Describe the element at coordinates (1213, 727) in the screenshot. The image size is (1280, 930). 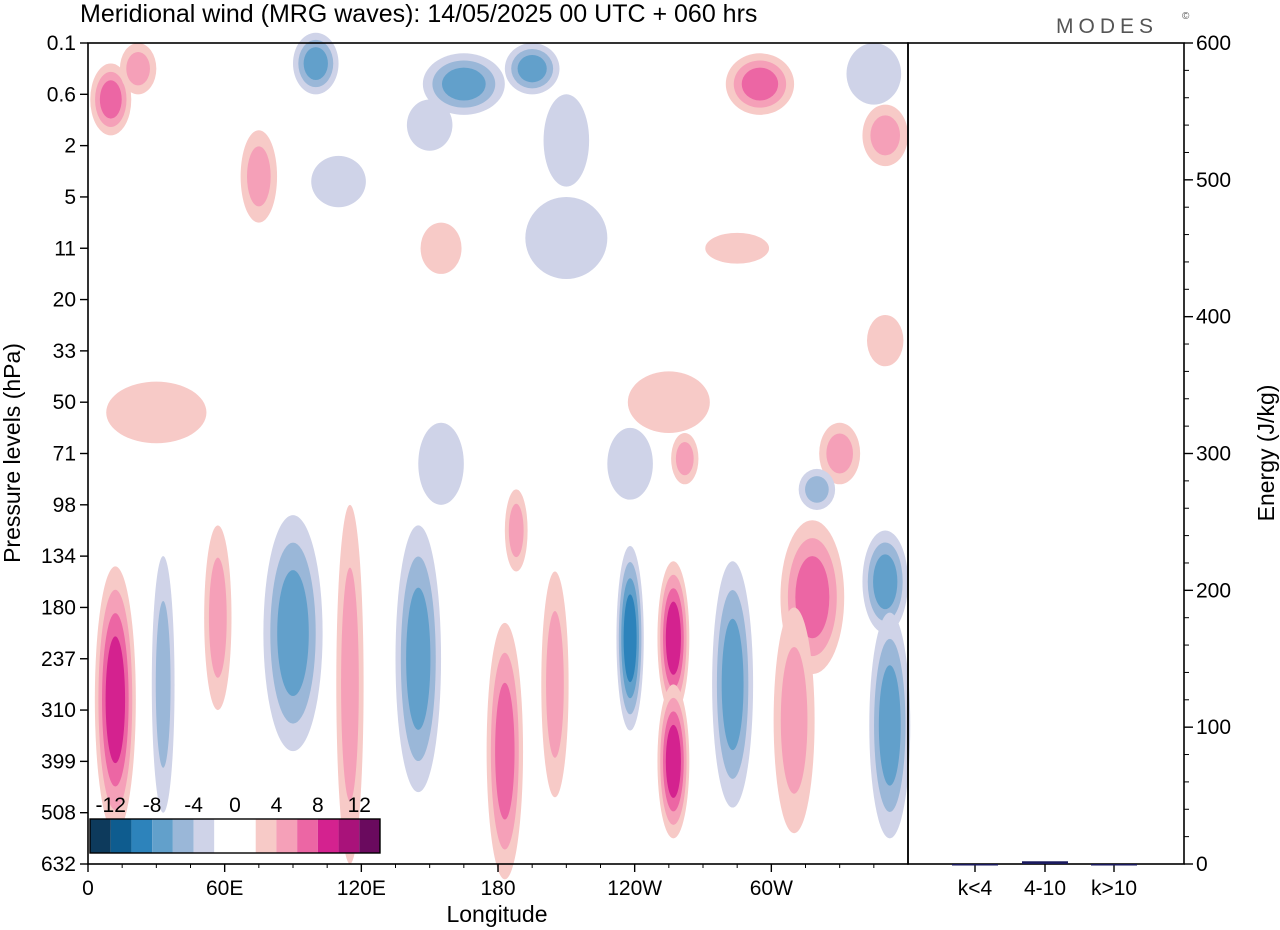
I see `energy-tick-label: 100` at that location.